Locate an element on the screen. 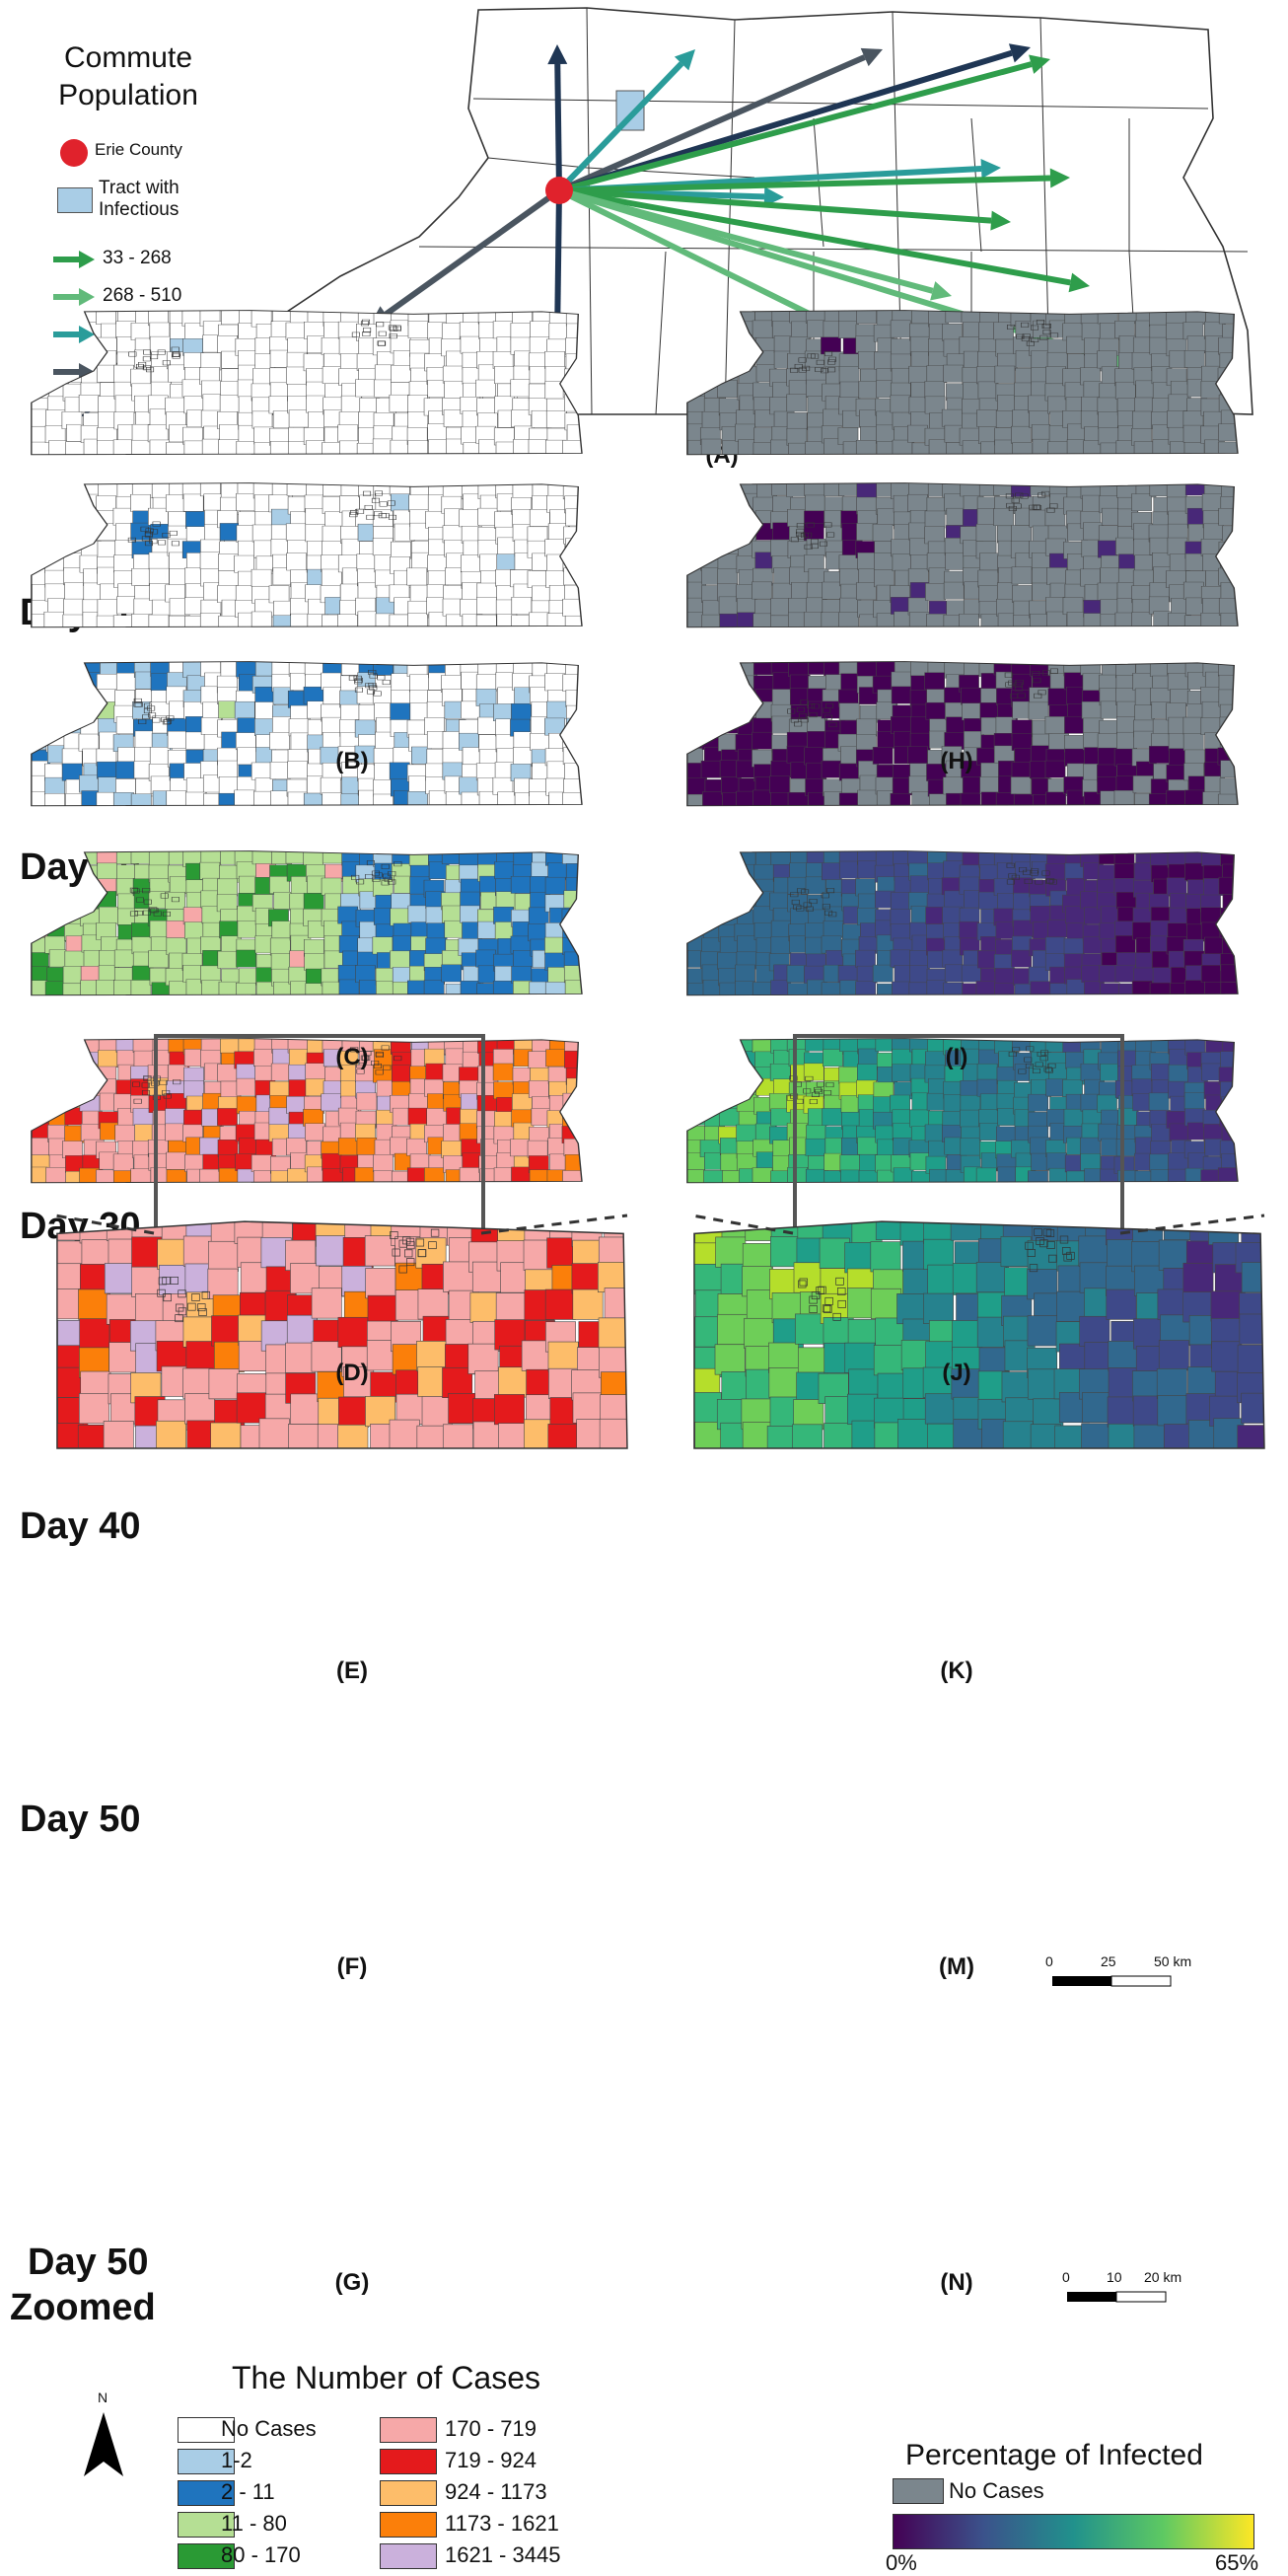 This screenshot has height=2576, width=1288. commute-arrow-head is located at coordinates (1079, 282).